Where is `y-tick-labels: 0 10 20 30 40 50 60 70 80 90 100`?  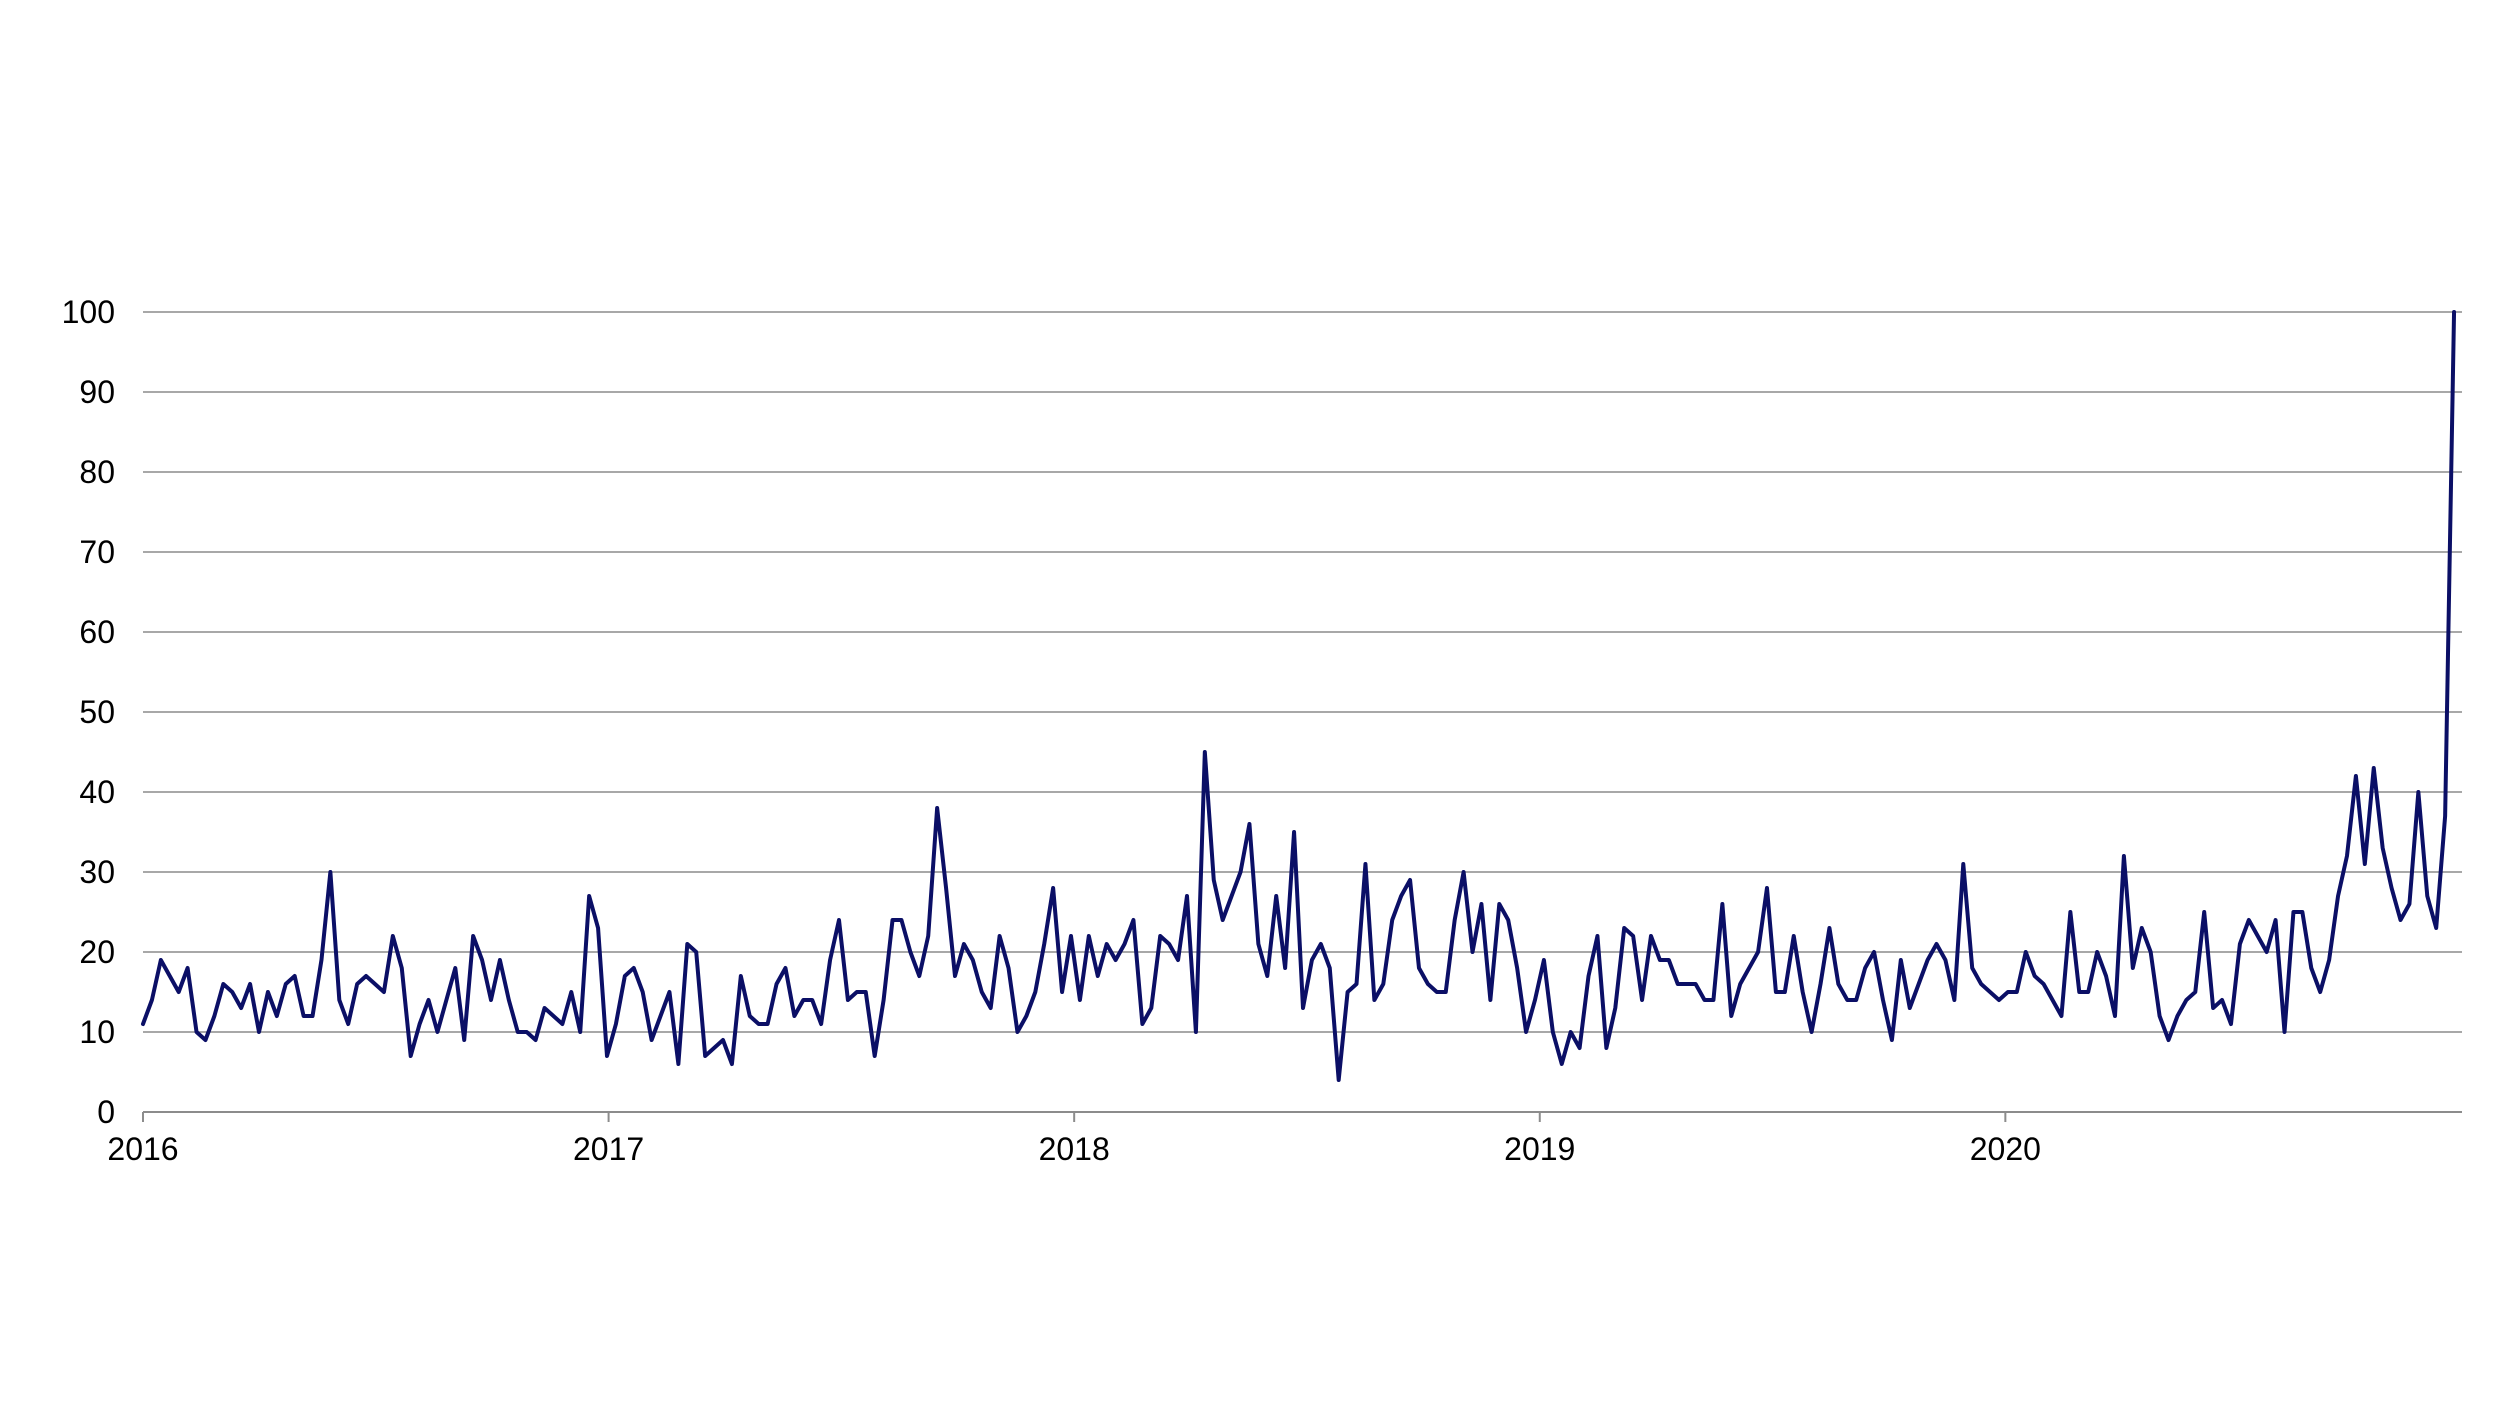 y-tick-labels: 0 10 20 30 40 50 60 70 80 90 100 is located at coordinates (88, 712).